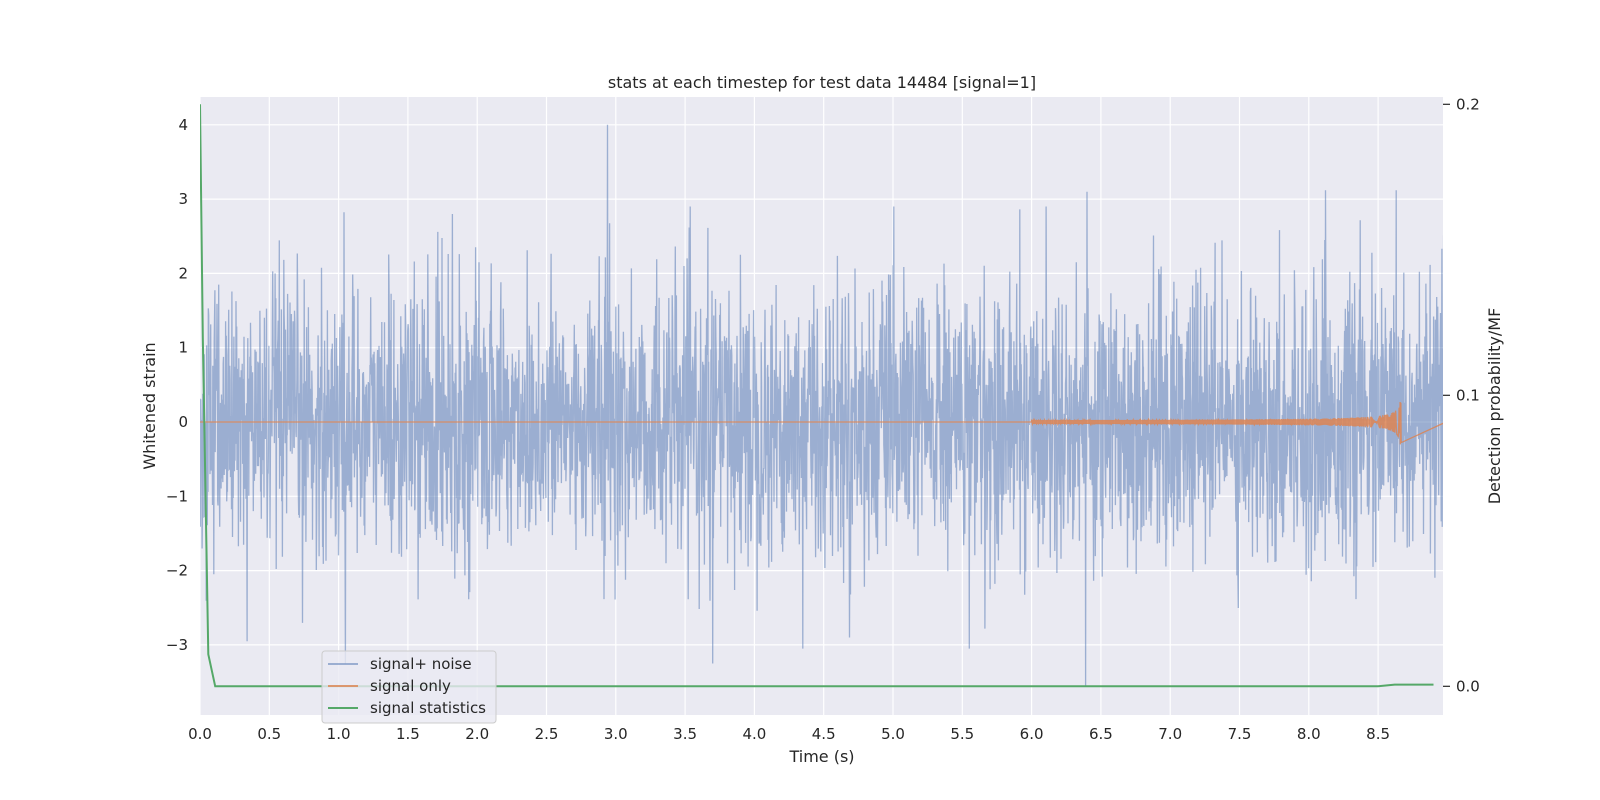 Image resolution: width=1600 pixels, height=800 pixels. What do you see at coordinates (616, 734) in the screenshot?
I see `x-tick-label: 3.0` at bounding box center [616, 734].